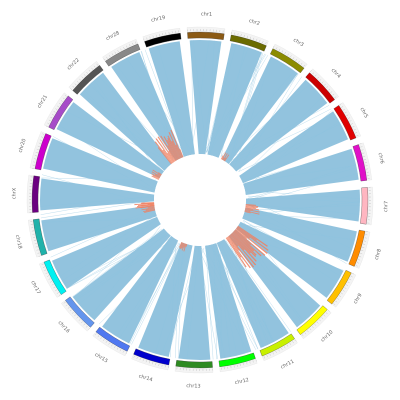 The height and width of the screenshot is (400, 400). What do you see at coordinates (327, 336) in the screenshot?
I see `chromosome-label: chr10` at bounding box center [327, 336].